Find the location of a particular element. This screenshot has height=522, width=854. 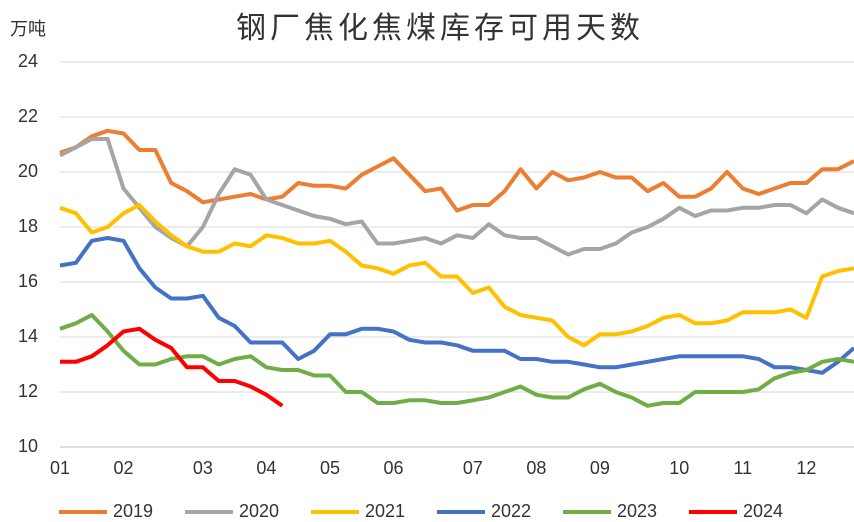

x-tick-label: 01 is located at coordinates (60, 468).